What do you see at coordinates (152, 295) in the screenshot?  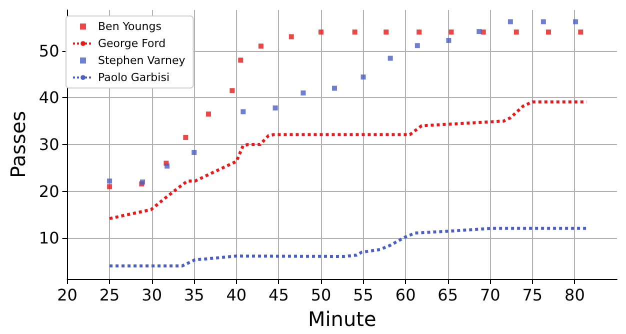 I see `x-tick-label: 30` at bounding box center [152, 295].